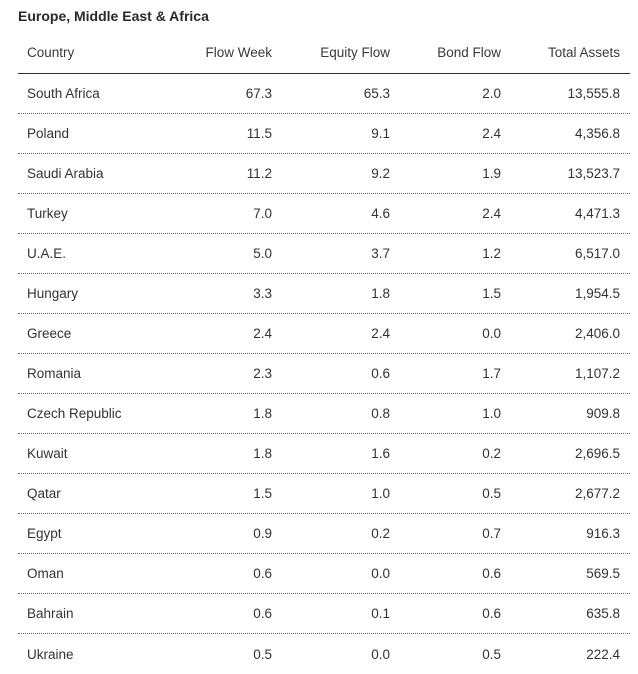 The image size is (638, 674). Describe the element at coordinates (603, 533) in the screenshot. I see `total-assets-cell: 916.3` at that location.